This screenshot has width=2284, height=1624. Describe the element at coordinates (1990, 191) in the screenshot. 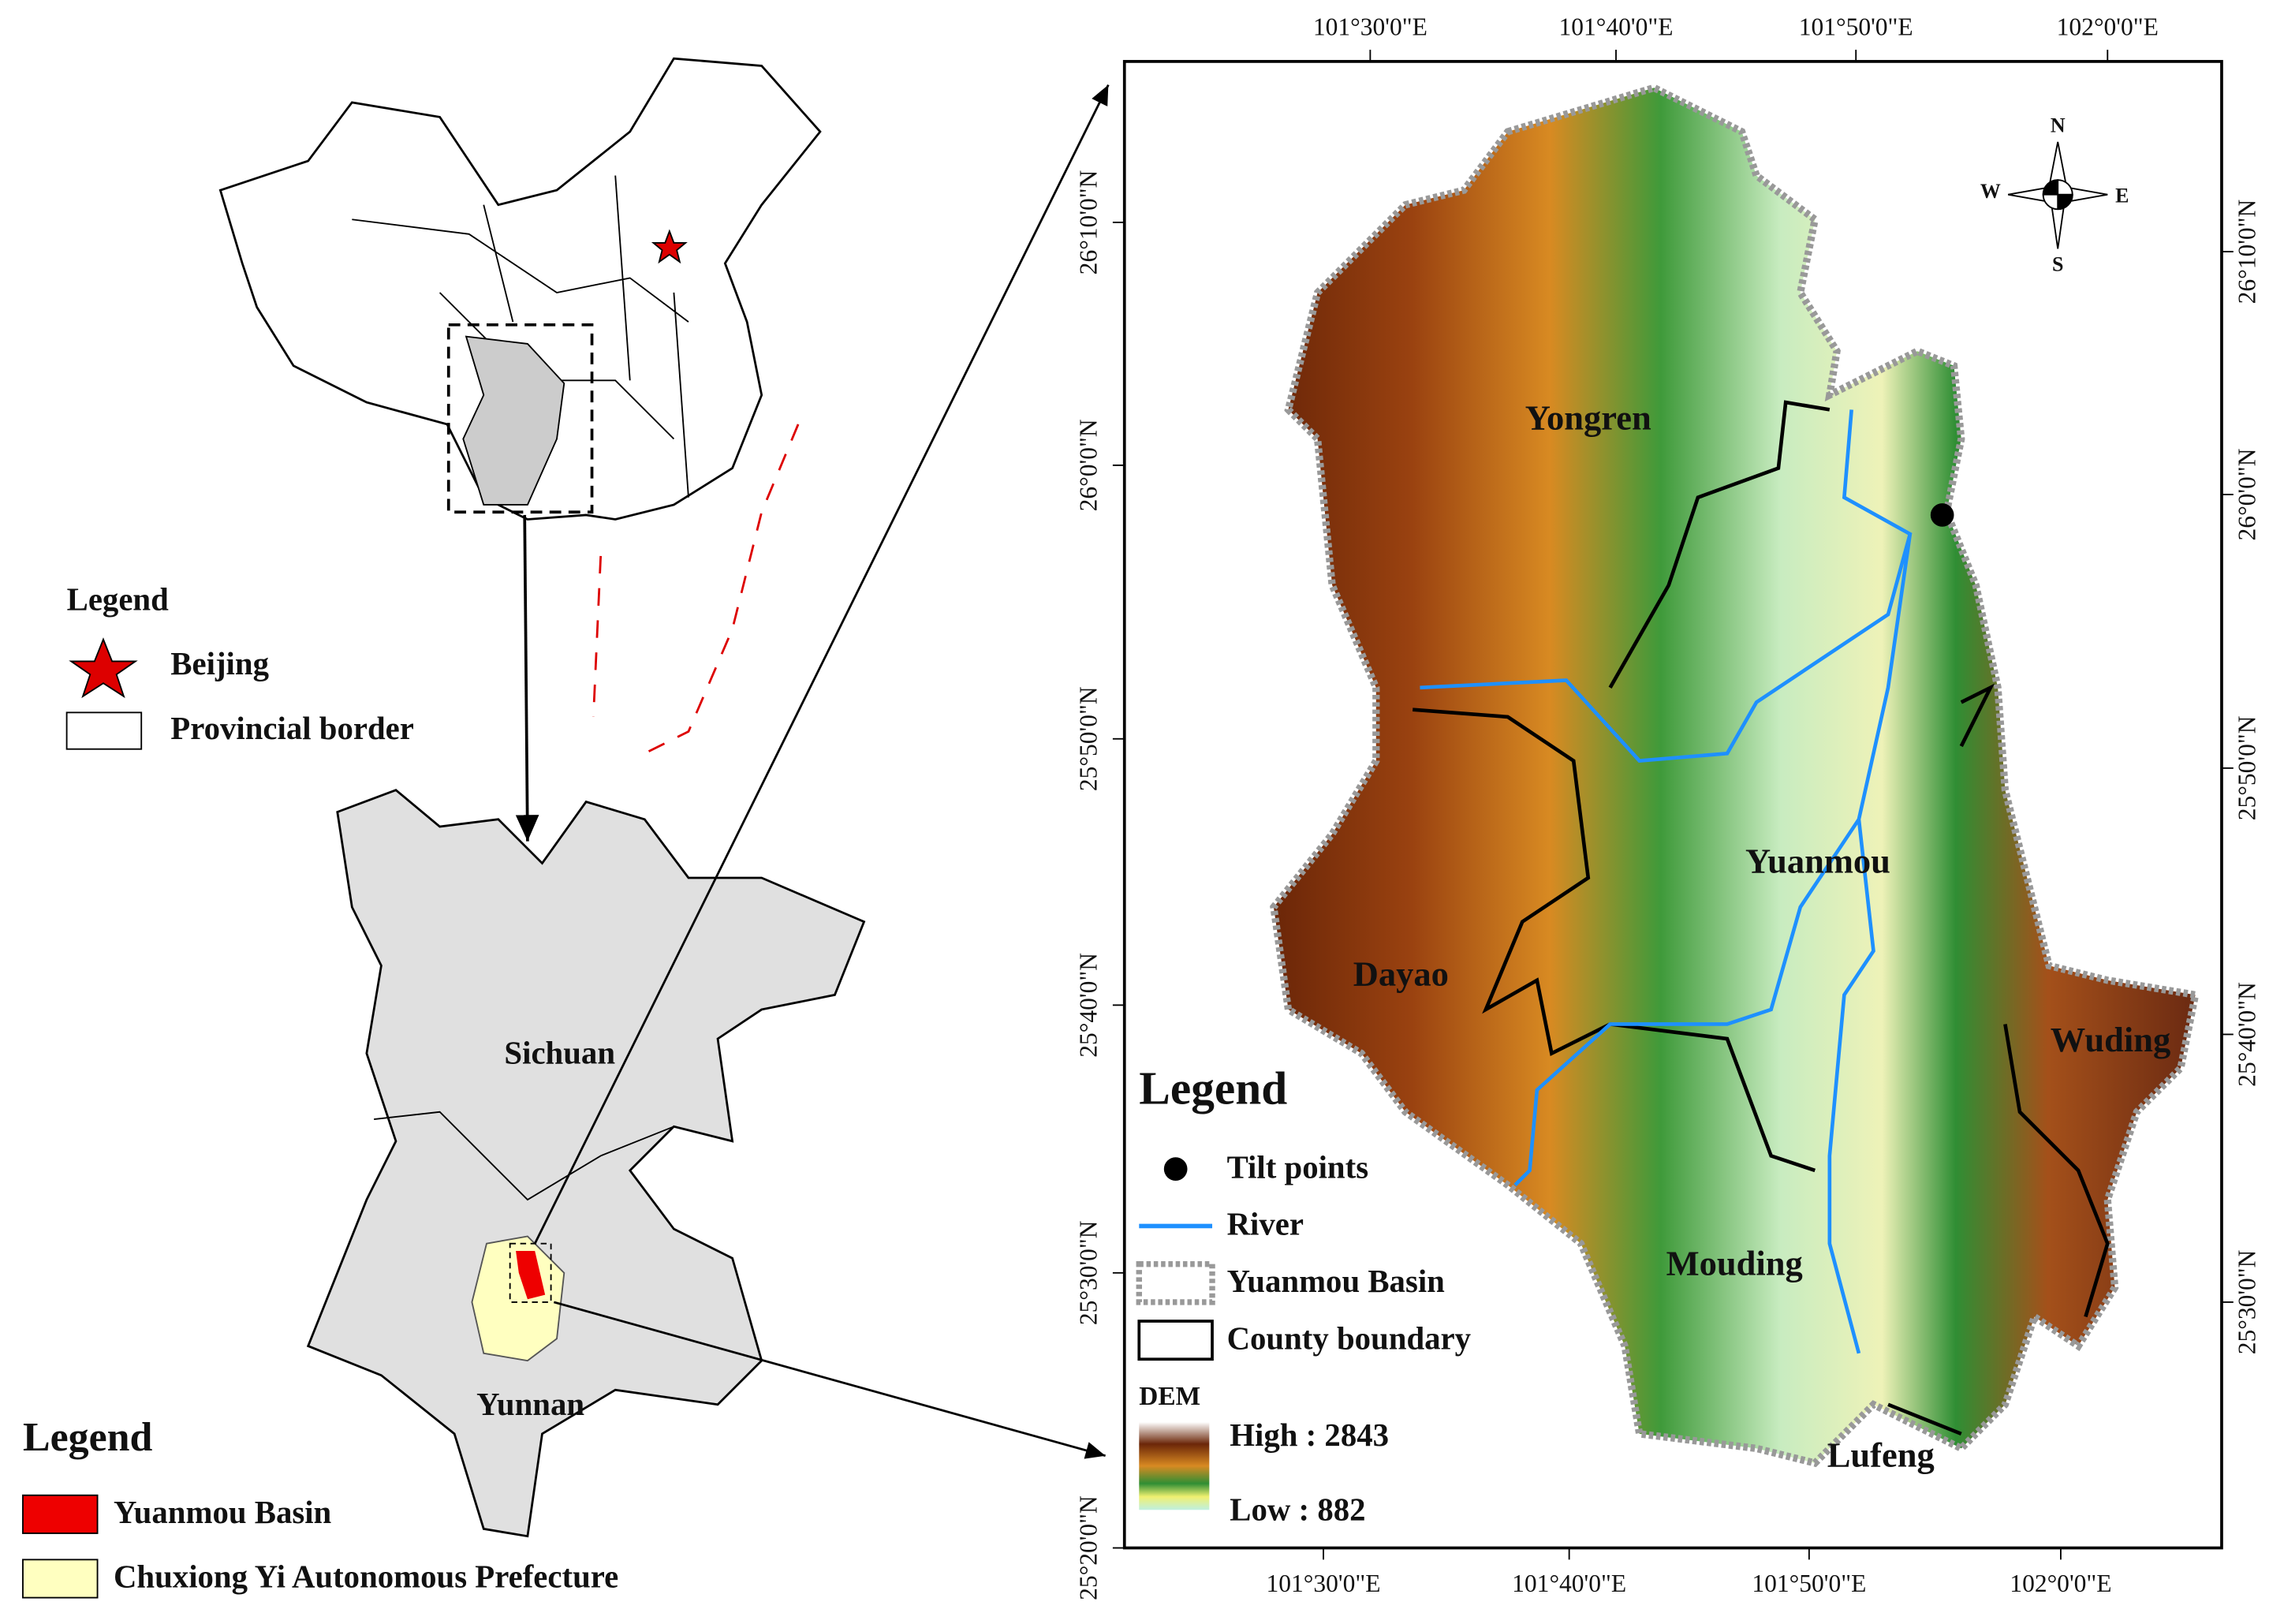

I see `compass-label: W` at that location.